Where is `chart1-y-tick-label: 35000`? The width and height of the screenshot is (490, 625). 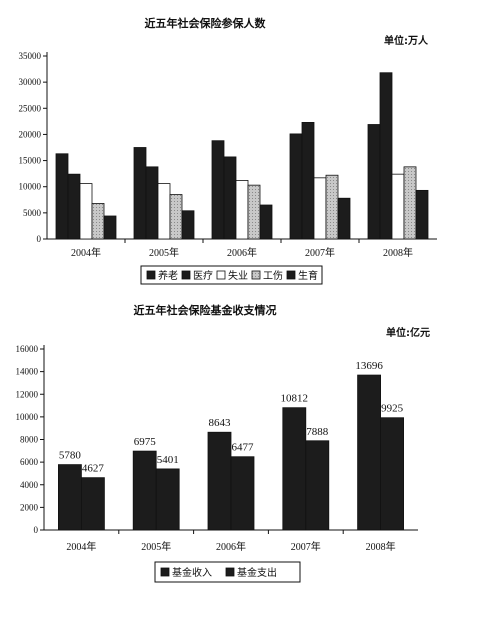
chart1-y-tick-label: 35000 is located at coordinates (30, 56).